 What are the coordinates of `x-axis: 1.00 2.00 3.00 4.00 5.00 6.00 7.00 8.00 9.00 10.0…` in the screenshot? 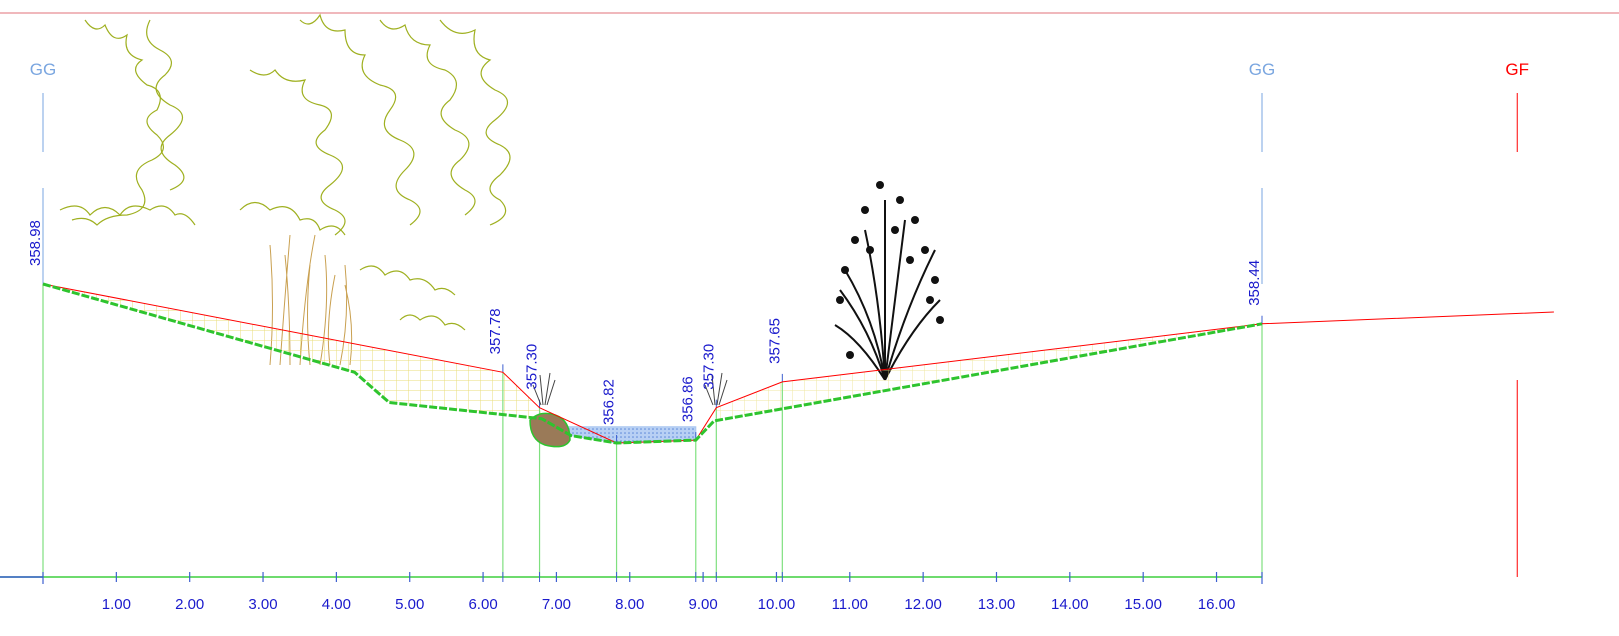 It's located at (631, 592).